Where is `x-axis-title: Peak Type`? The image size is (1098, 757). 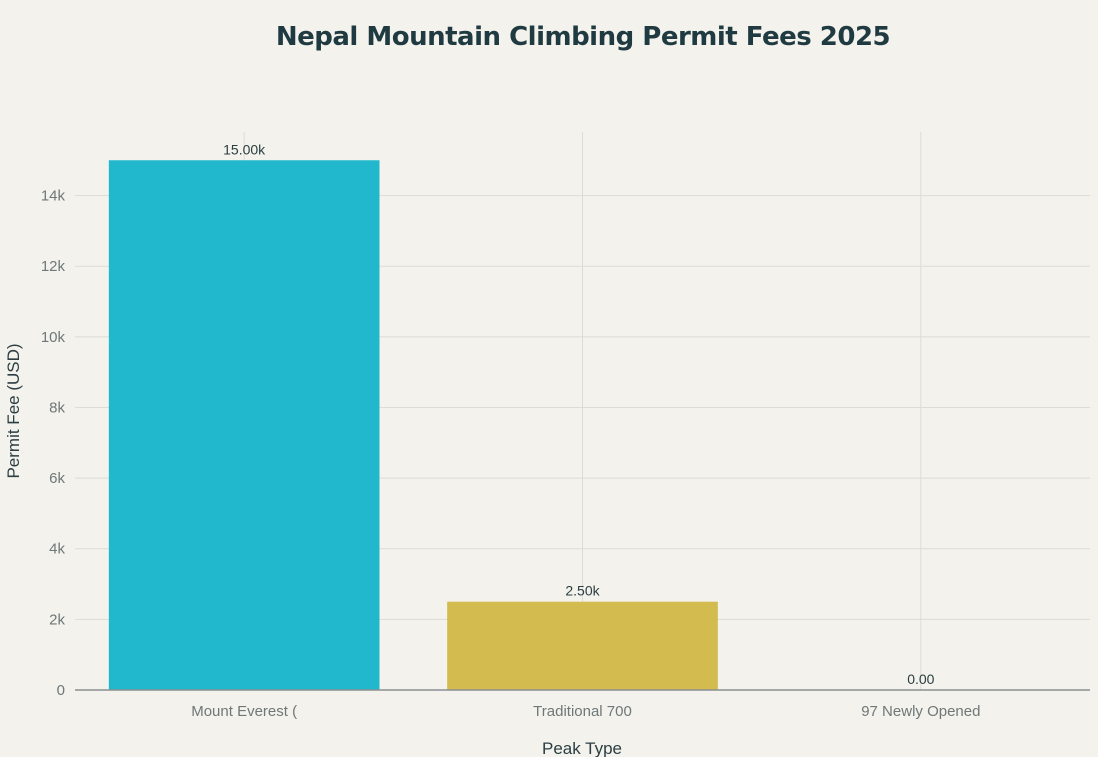 x-axis-title: Peak Type is located at coordinates (582, 748).